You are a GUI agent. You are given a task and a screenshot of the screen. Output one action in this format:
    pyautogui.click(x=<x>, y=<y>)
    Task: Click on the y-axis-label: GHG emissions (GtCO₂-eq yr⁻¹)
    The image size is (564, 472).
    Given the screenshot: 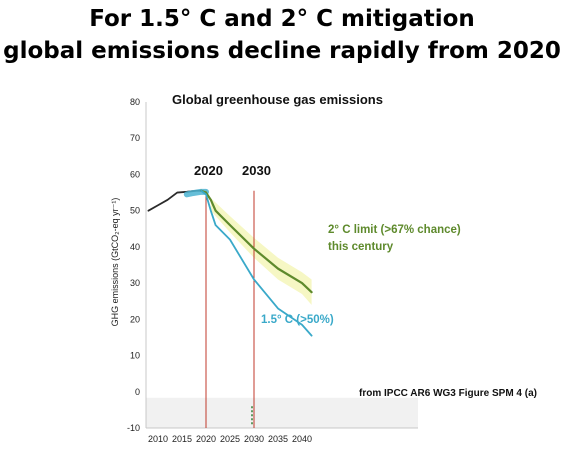 What is the action you would take?
    pyautogui.click(x=115, y=262)
    